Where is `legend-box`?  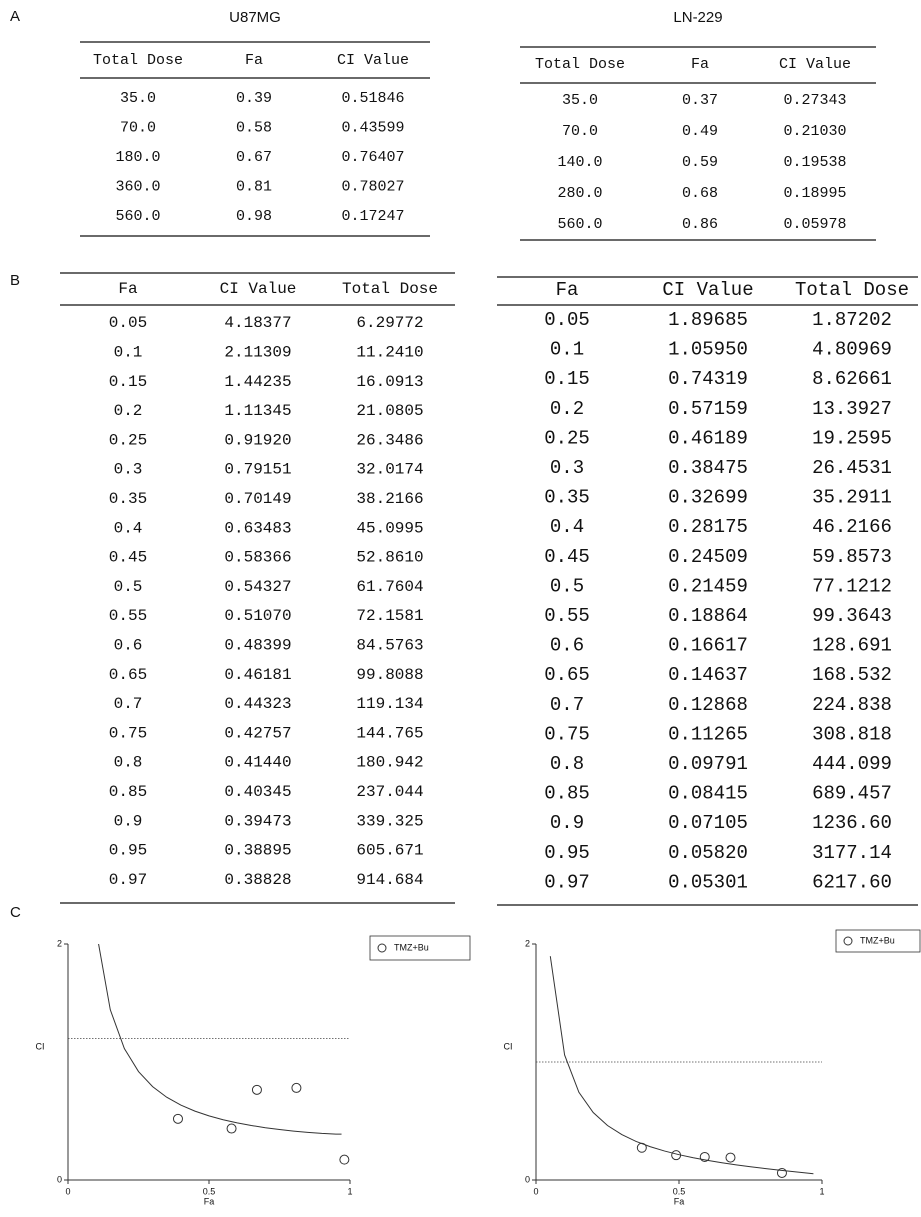
legend-box is located at coordinates (420, 948).